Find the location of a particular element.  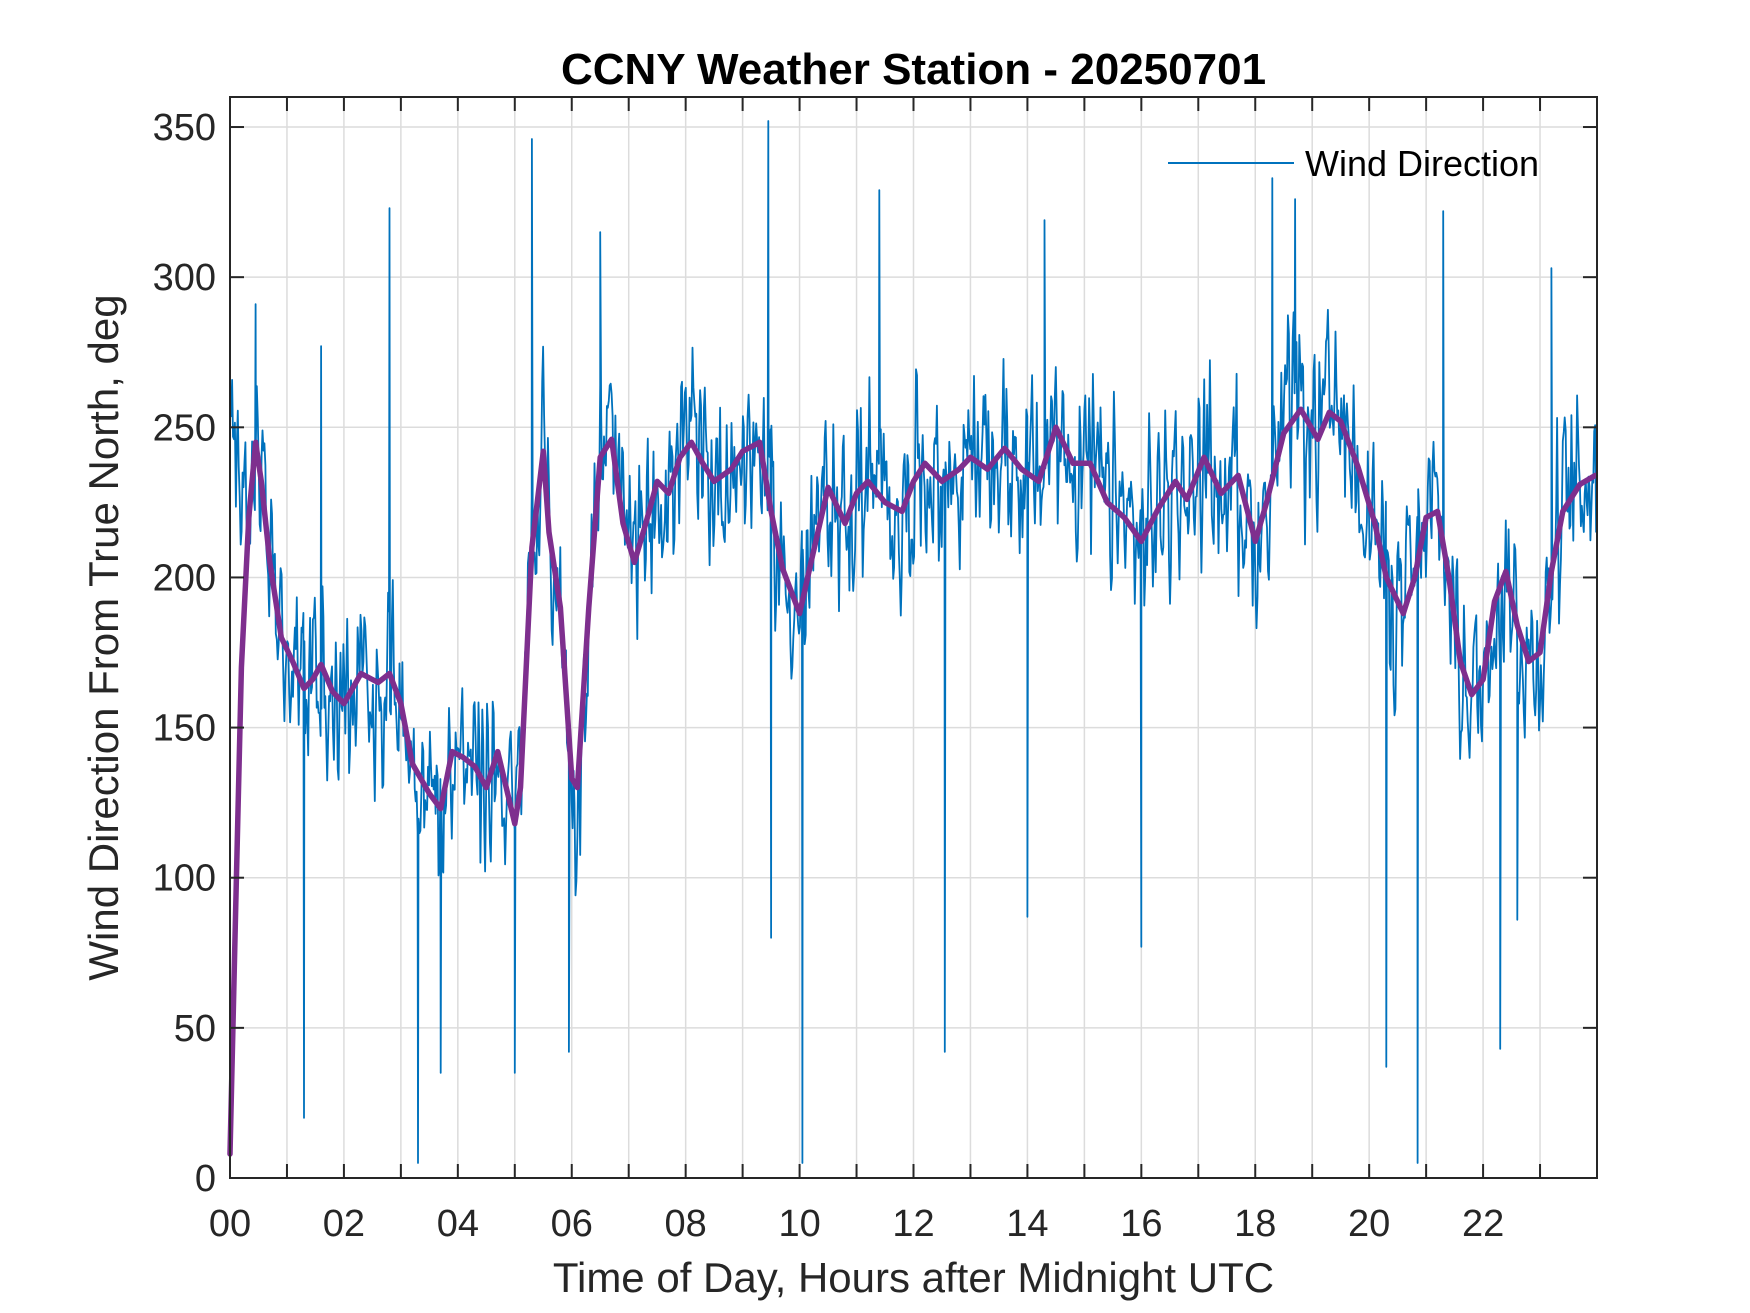

y-tick-label: 0 is located at coordinates (205, 1179).